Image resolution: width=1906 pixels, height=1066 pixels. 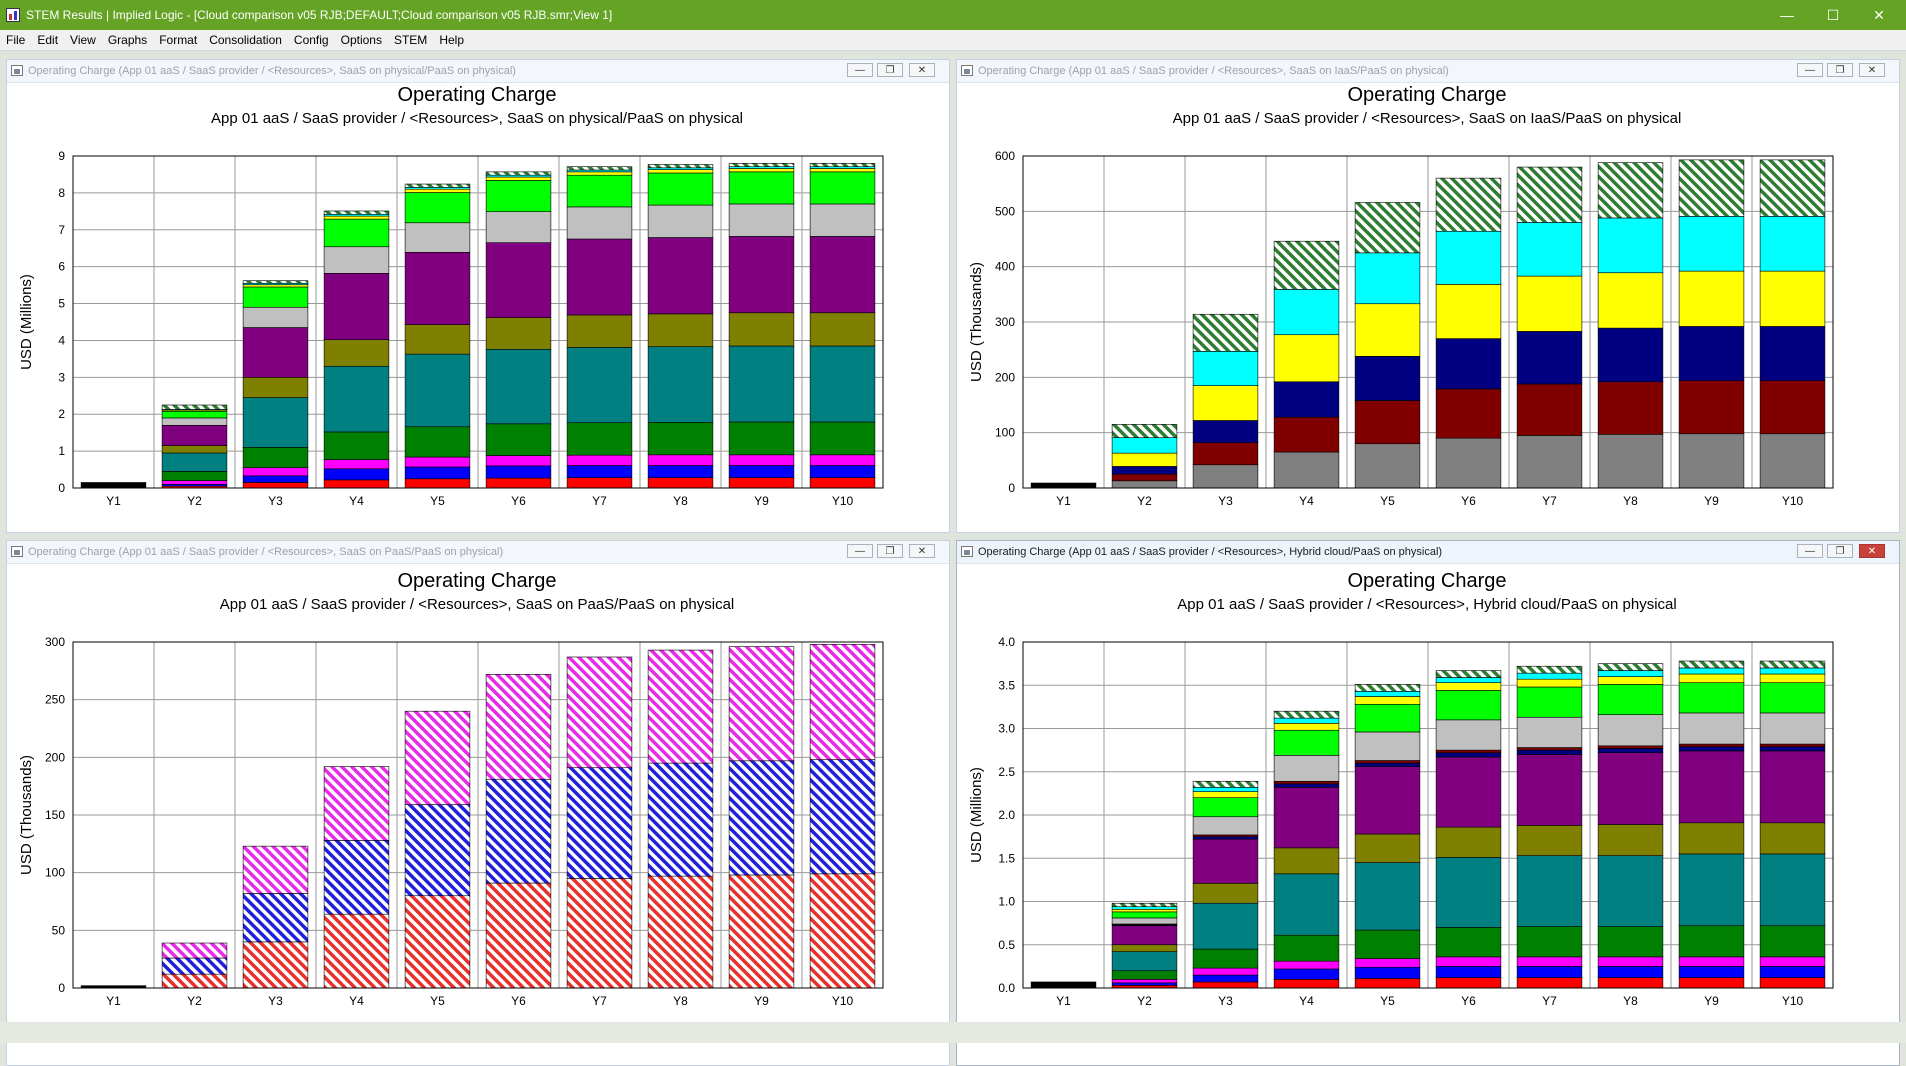 What do you see at coordinates (477, 95) in the screenshot?
I see `chart-title: Operating Charge` at bounding box center [477, 95].